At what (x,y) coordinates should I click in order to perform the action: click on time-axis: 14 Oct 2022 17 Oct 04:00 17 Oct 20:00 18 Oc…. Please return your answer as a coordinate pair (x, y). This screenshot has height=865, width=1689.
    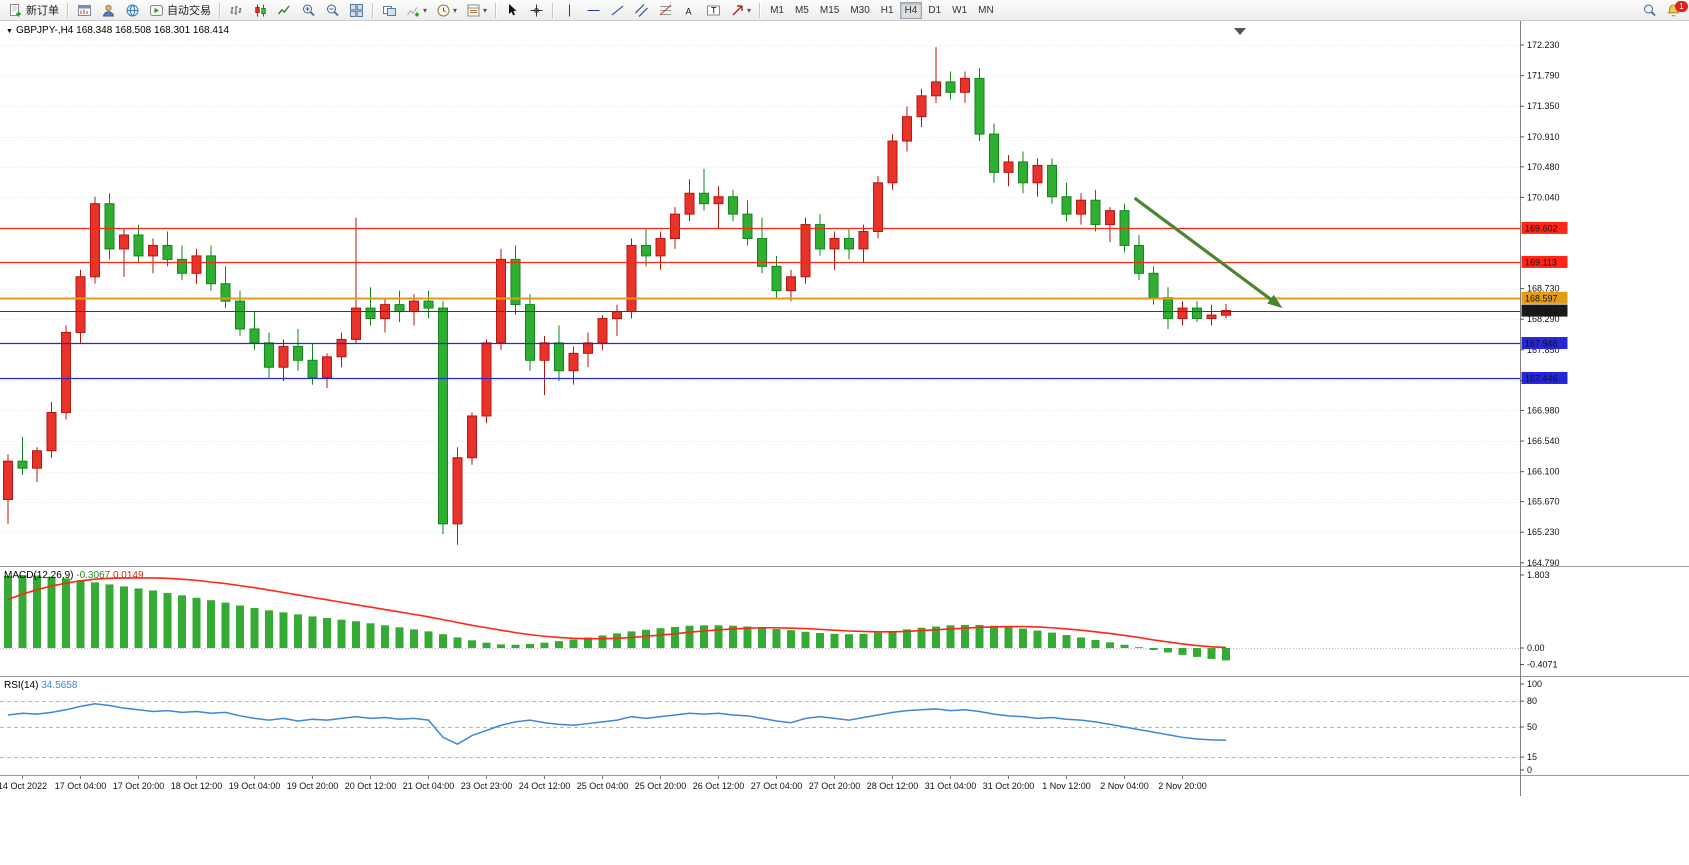
    Looking at the image, I should click on (603, 783).